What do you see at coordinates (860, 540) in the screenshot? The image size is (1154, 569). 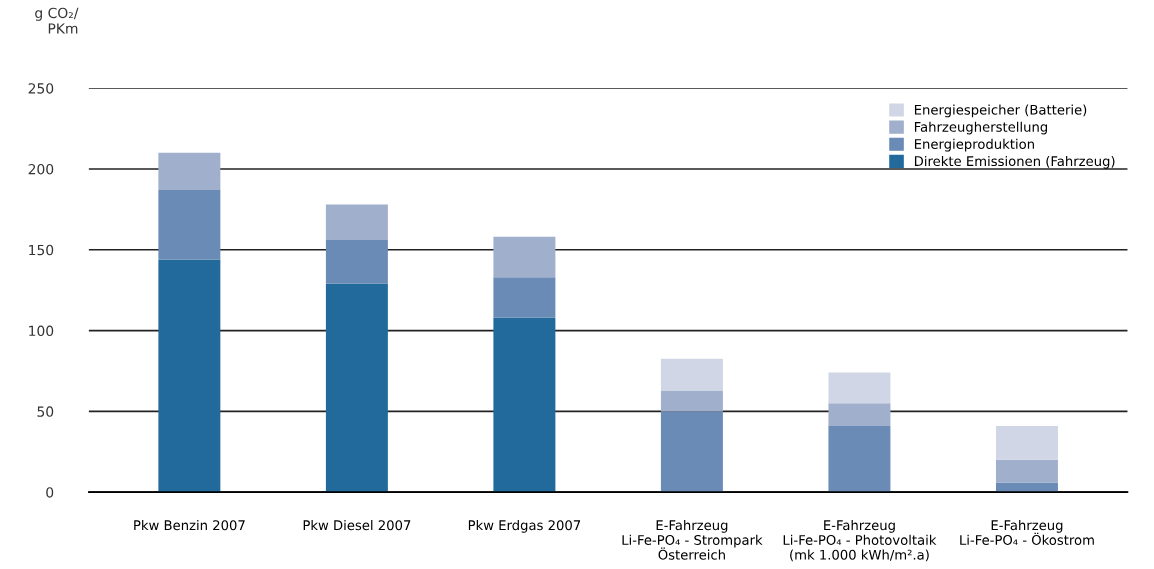 I see `x-tick-label: E-Fahrzeug Li-Fe-PO₄ - Photovoltaik (mk 1.000 kWh/m².a)` at bounding box center [860, 540].